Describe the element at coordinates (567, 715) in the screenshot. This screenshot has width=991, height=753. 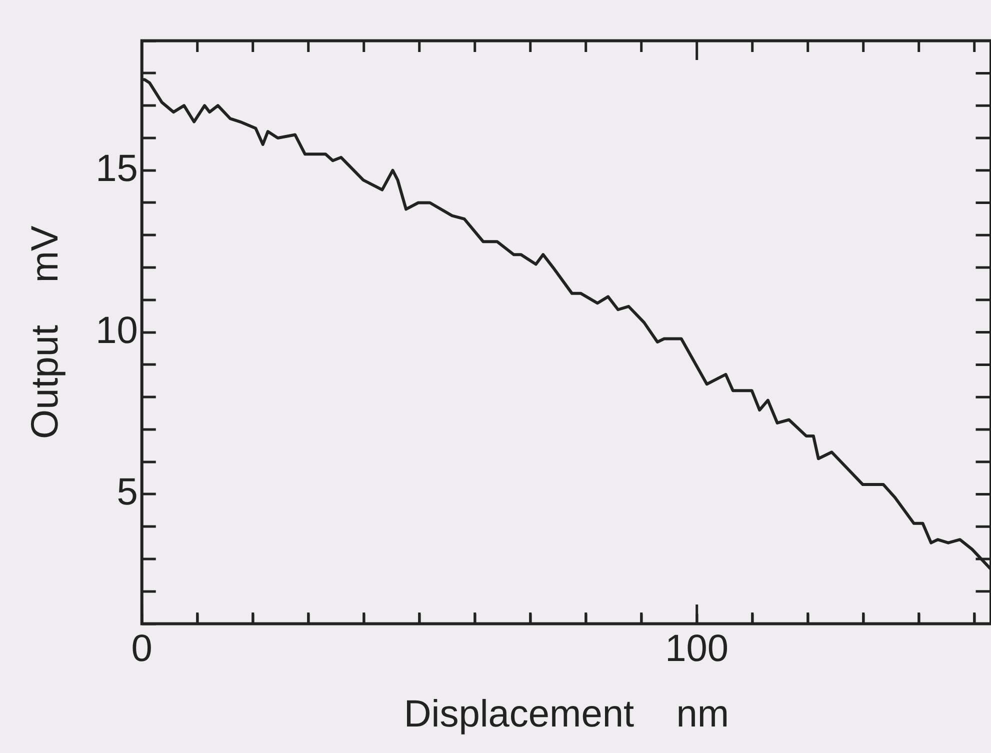
I see `x-axis-title: Displacement nm` at that location.